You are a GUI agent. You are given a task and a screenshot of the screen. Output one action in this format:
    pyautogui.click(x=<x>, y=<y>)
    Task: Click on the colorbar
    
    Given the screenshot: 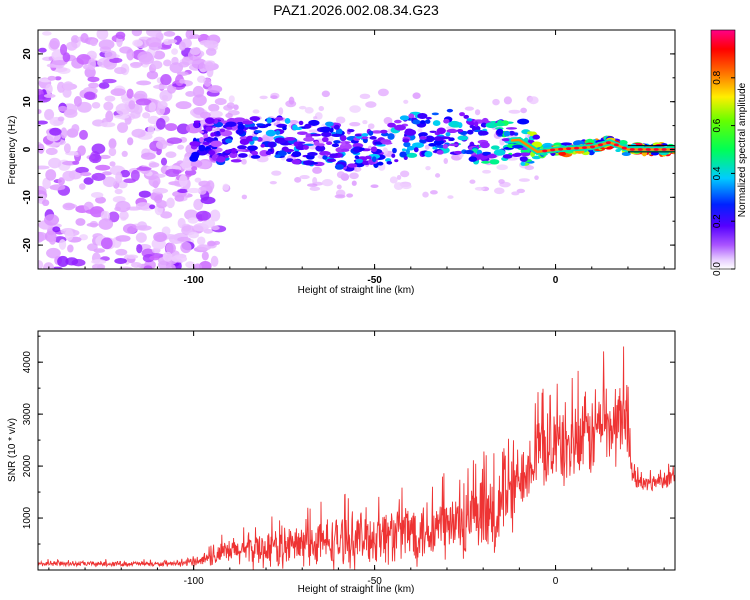 What is the action you would take?
    pyautogui.click(x=723, y=149)
    